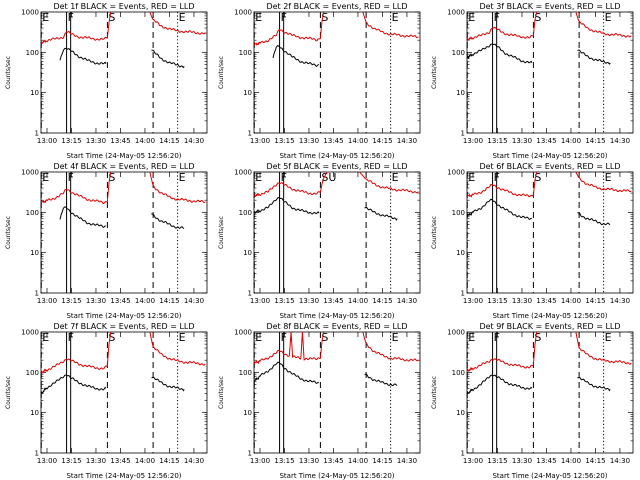 This screenshot has height=480, width=640. I want to click on plot-frame, so click(124, 232).